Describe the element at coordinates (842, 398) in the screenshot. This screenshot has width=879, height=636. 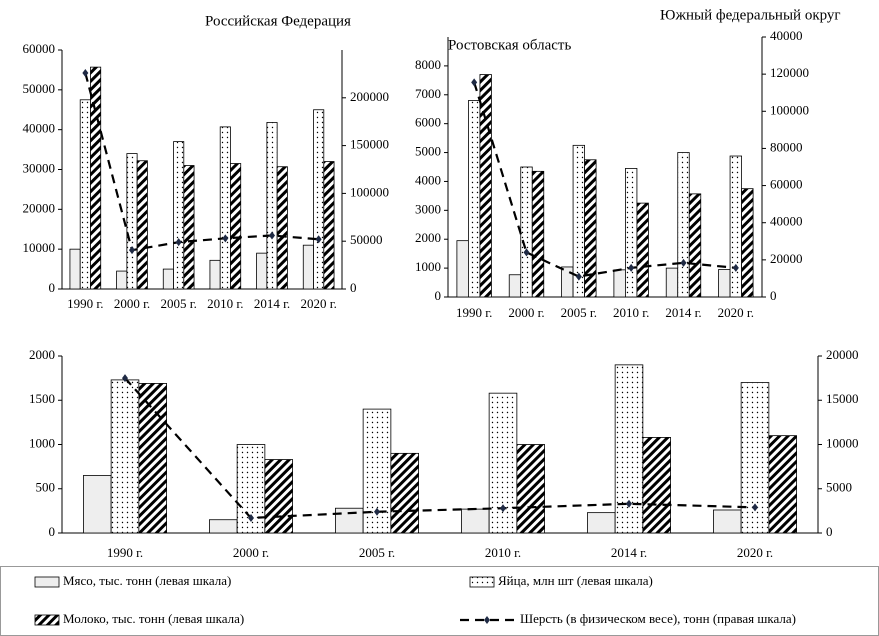
I see `y2-tick-label: 15000` at that location.